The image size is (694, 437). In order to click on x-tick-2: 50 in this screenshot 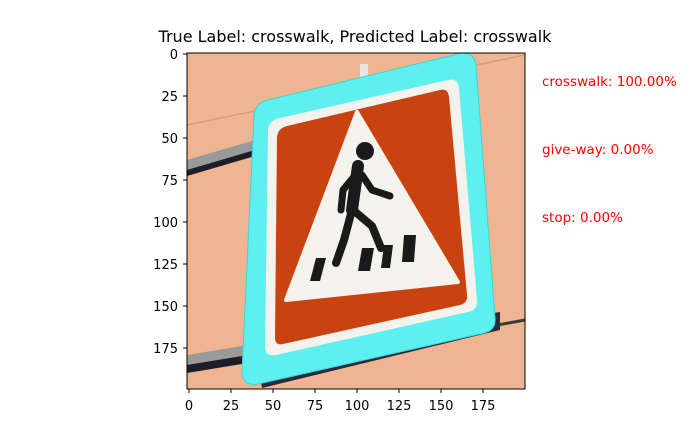, I will do `click(273, 401)`.